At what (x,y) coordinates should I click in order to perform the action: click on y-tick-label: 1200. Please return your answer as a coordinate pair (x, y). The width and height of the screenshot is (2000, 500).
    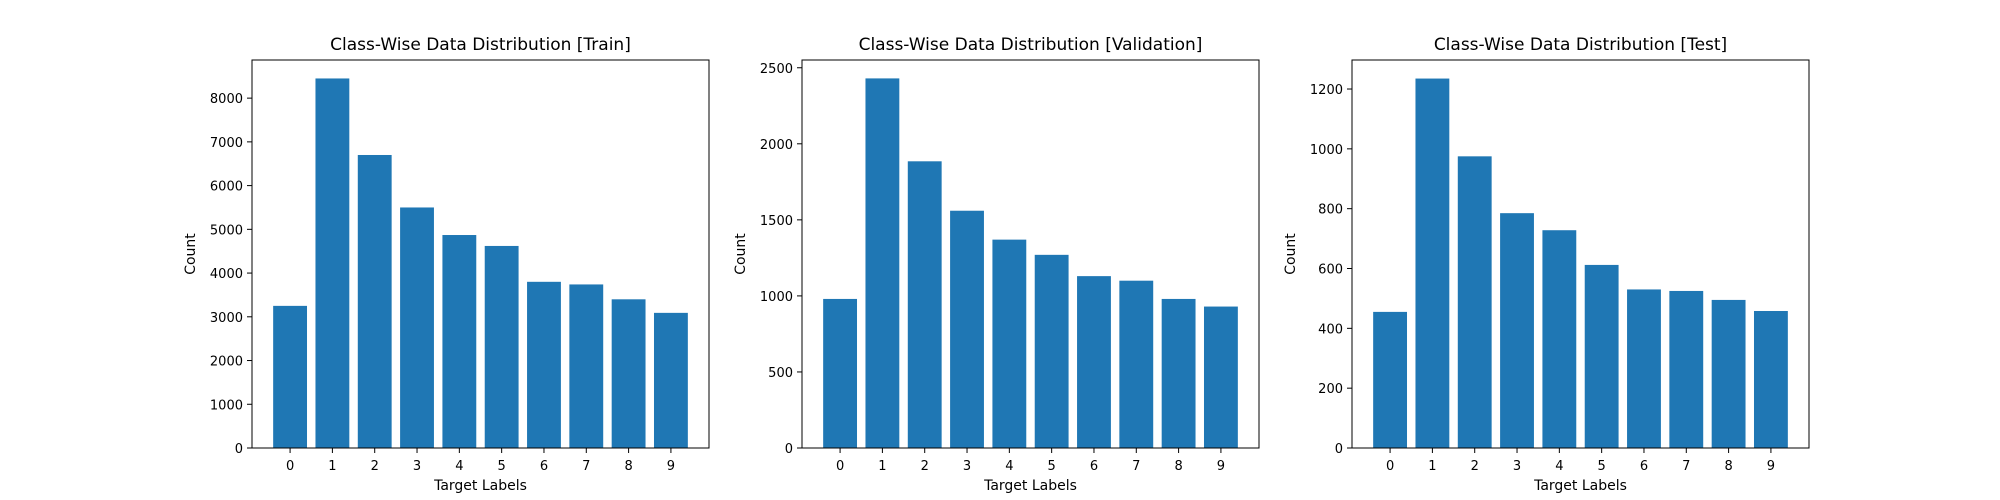
    Looking at the image, I should click on (1326, 90).